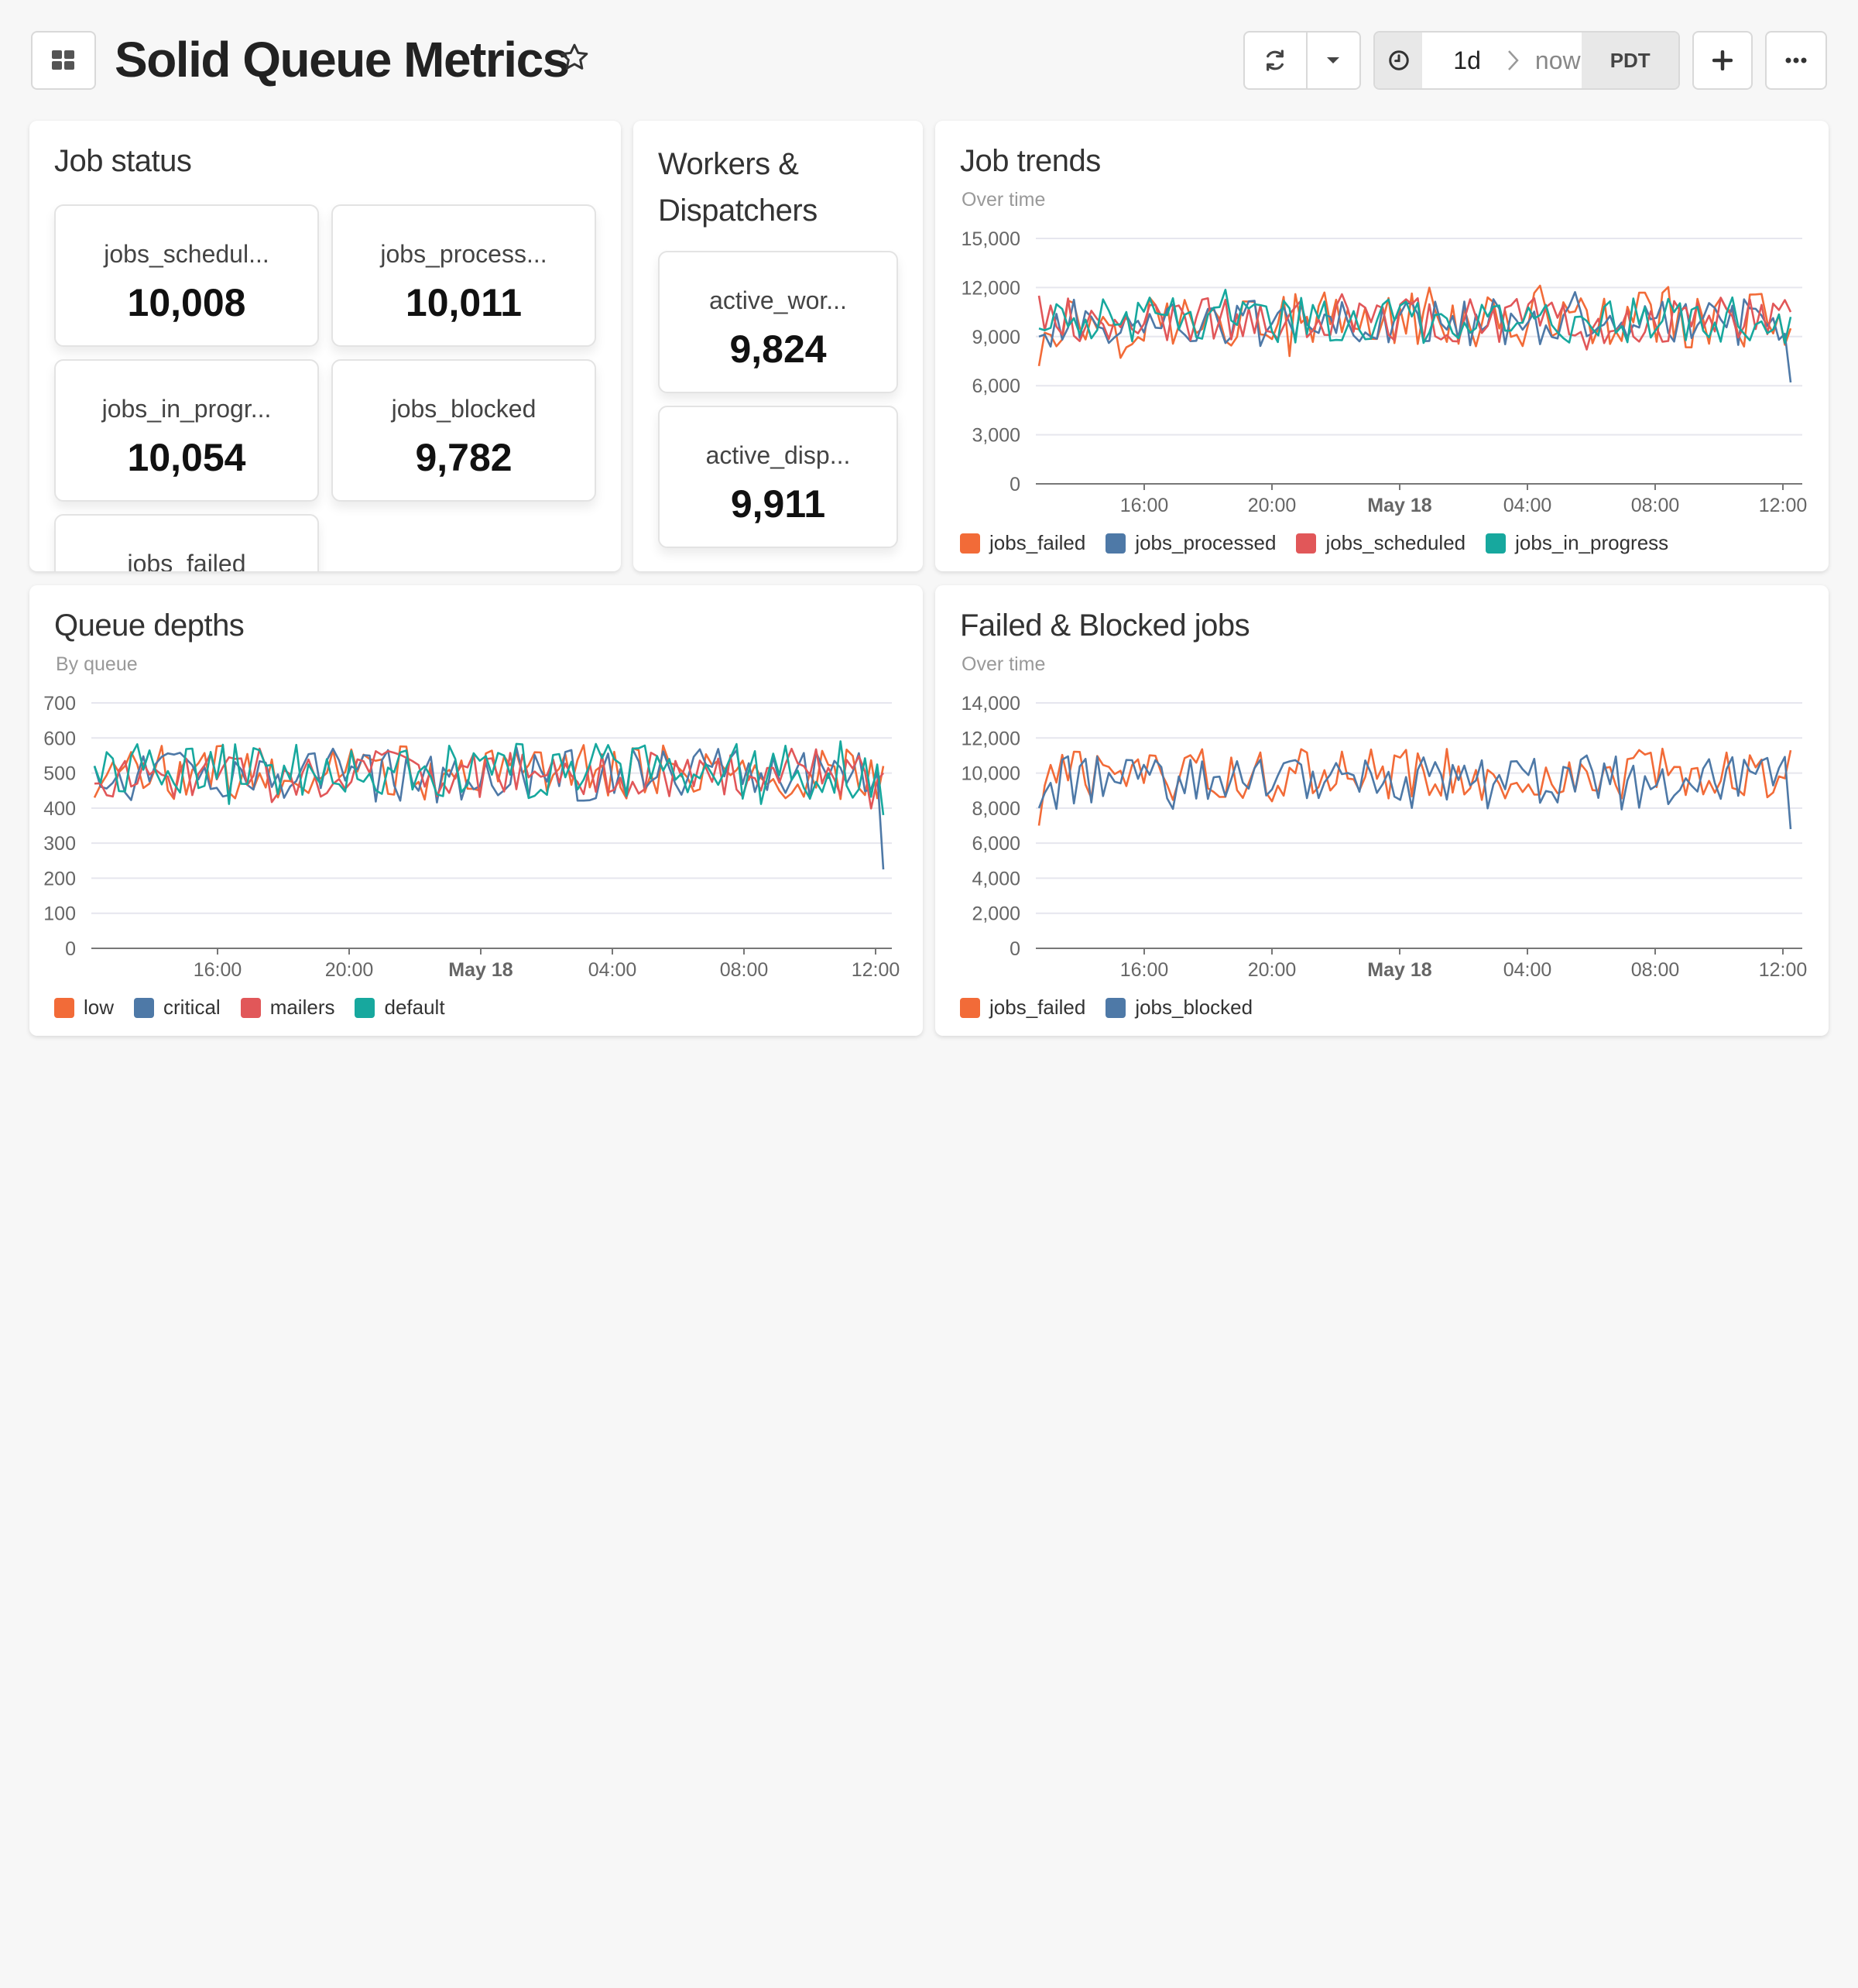 This screenshot has height=1988, width=1858. I want to click on refresh-interval-dropdown, so click(1332, 61).